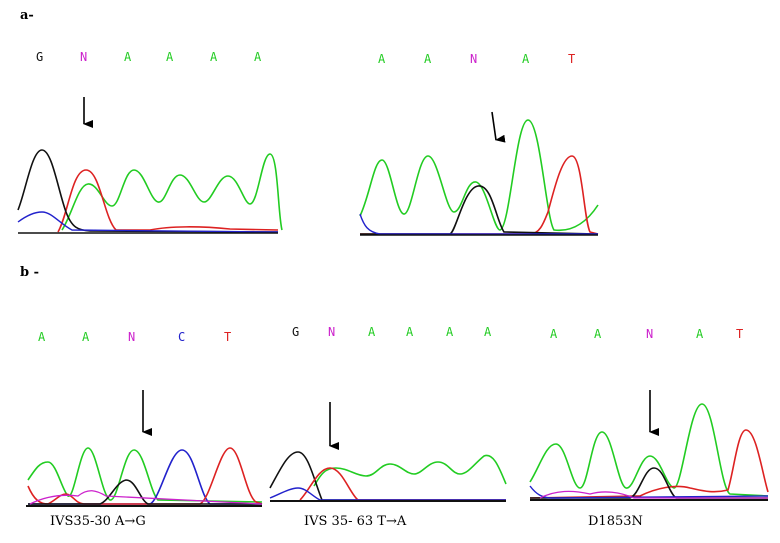 This screenshot has width=780, height=543. Describe the element at coordinates (98, 521) in the screenshot. I see `caption-ivs35-30: IVS35-30 A→G` at that location.